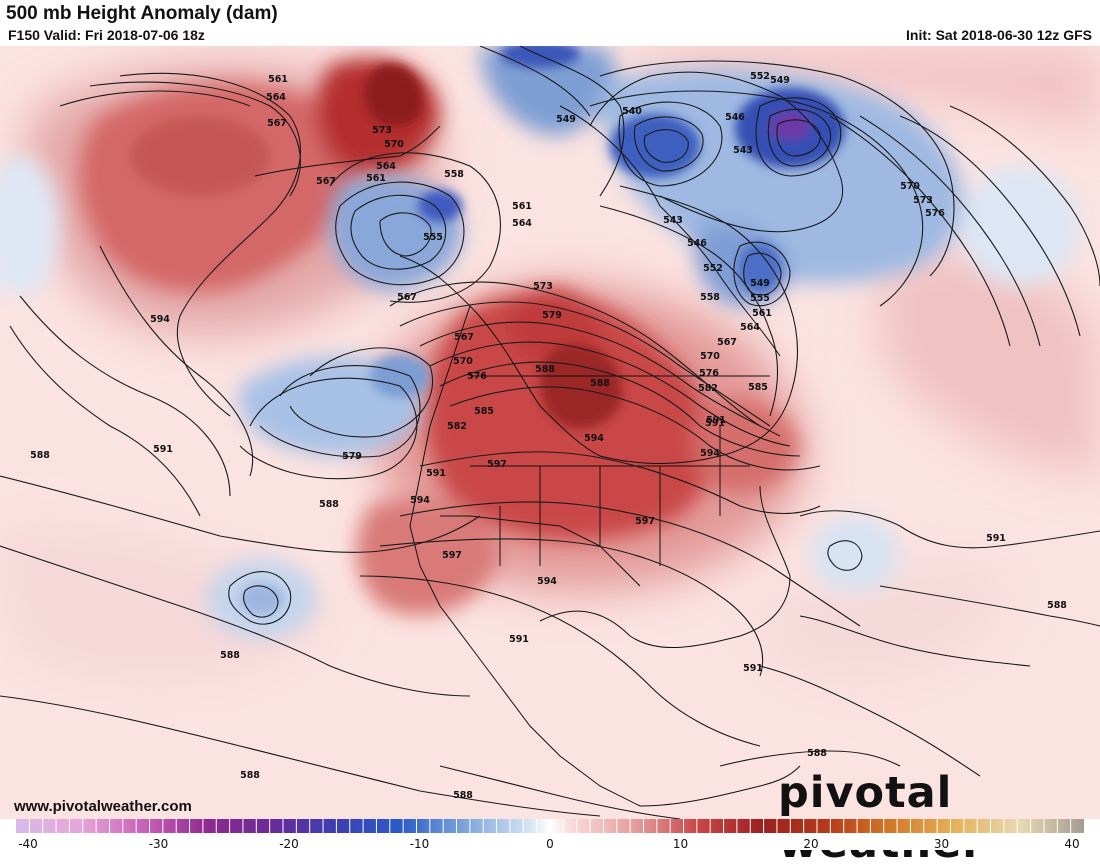 The image size is (1100, 868). Describe the element at coordinates (106, 35) in the screenshot. I see `valid-time: F150 Valid: Fri 2018-07-06 18z` at that location.